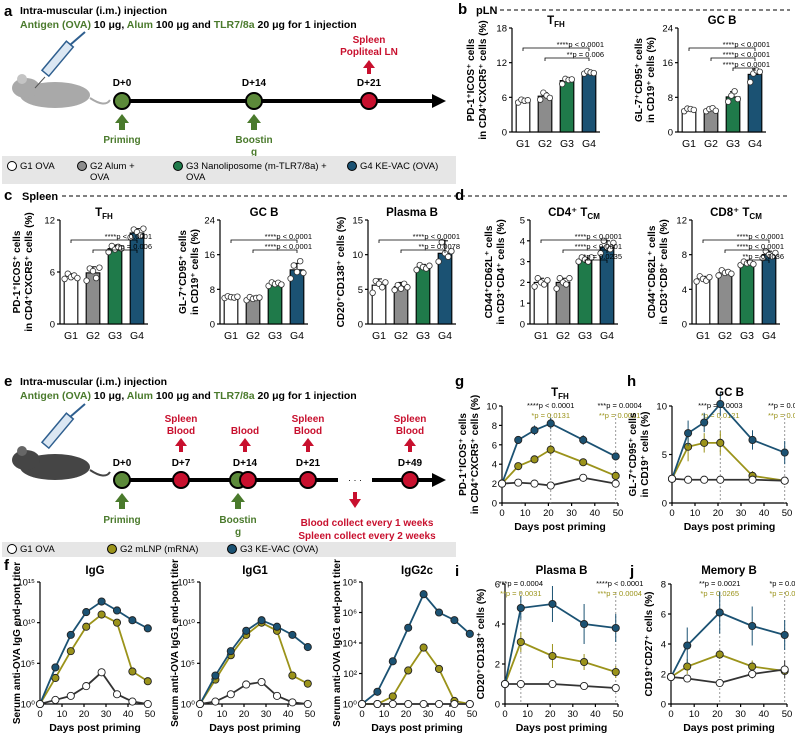  I want to click on e-priming-arrow-icon, so click(122, 501).